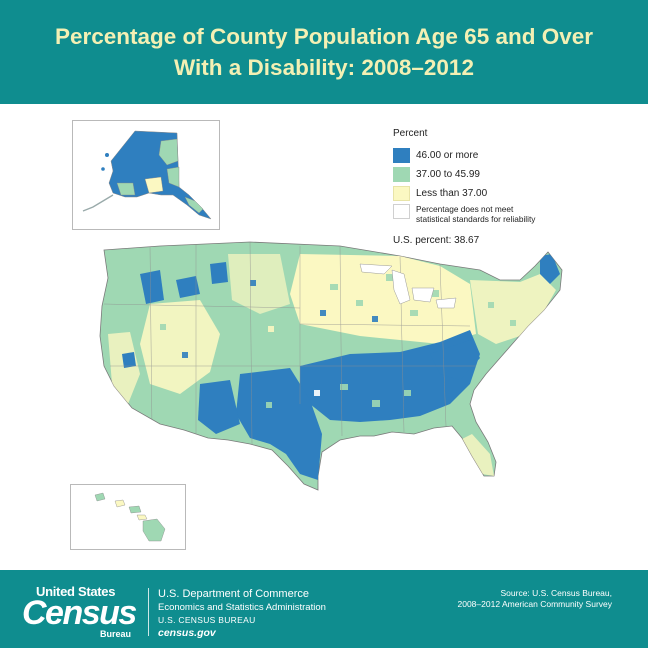 The image size is (648, 648). I want to click on source-line-2: 2008–2012 American Community Survey, so click(535, 604).